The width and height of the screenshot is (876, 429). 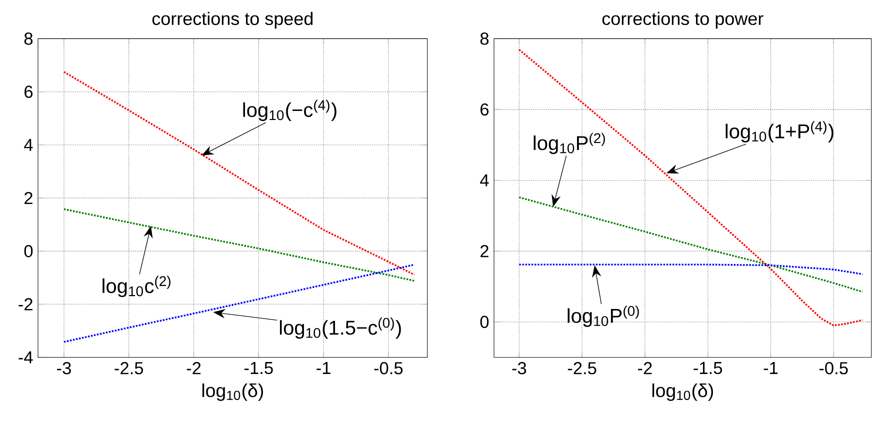 What do you see at coordinates (569, 143) in the screenshot?
I see `annotation: log$_{10}$P$^{(2)}$` at bounding box center [569, 143].